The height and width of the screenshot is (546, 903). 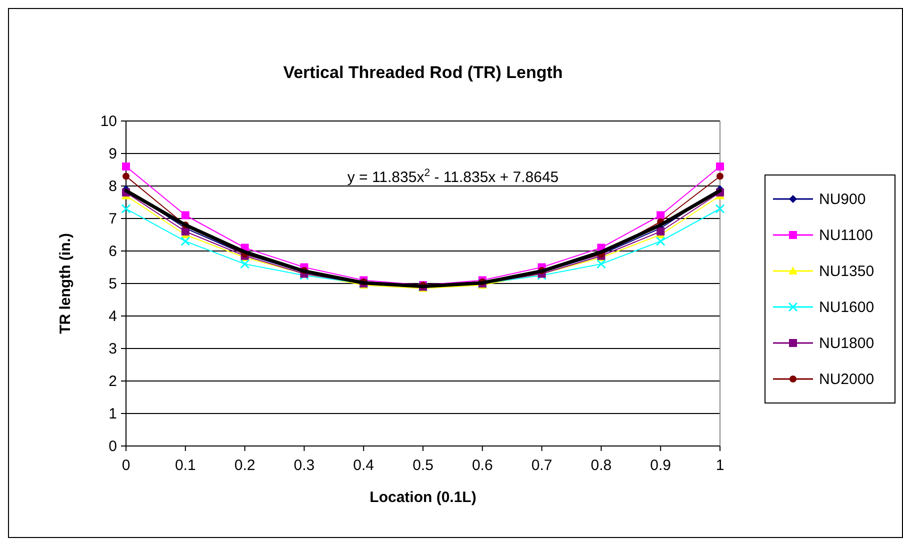 I want to click on y-tick-label: 9, so click(x=112, y=154).